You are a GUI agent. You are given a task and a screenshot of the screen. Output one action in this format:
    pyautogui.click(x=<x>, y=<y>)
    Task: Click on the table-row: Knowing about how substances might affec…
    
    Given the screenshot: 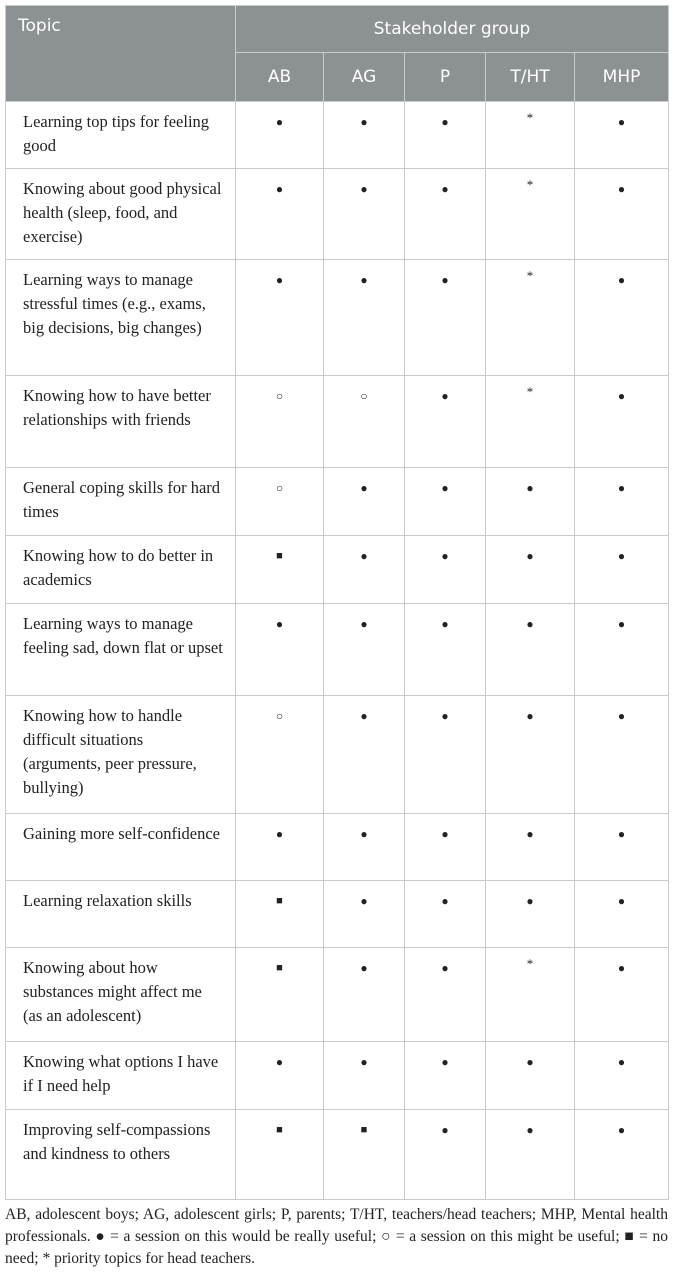 What is the action you would take?
    pyautogui.click(x=337, y=994)
    